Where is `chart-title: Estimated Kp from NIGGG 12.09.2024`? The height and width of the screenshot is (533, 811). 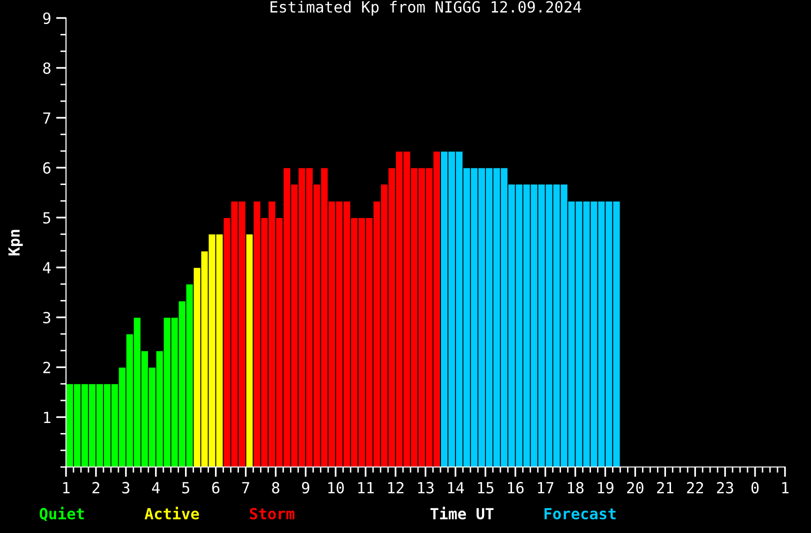
chart-title: Estimated Kp from NIGGG 12.09.2024 is located at coordinates (426, 8).